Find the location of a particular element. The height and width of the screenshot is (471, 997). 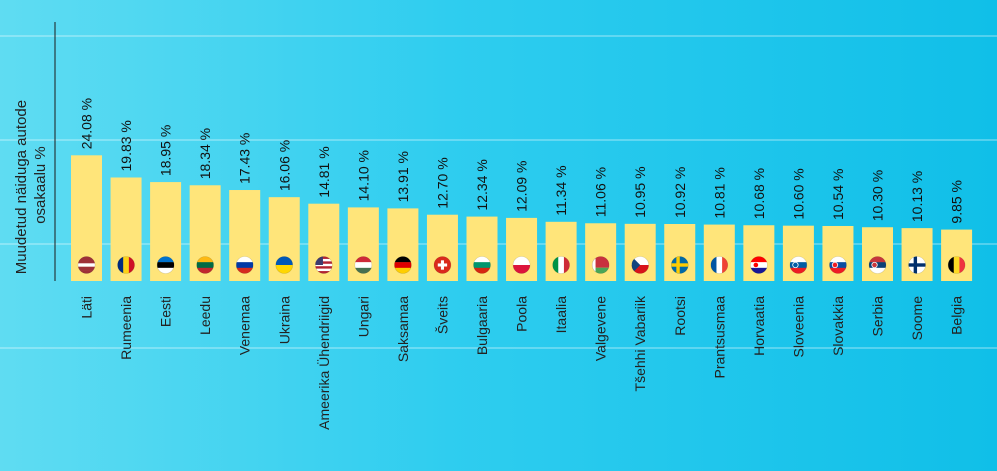

france-flag-icon is located at coordinates (719, 265).